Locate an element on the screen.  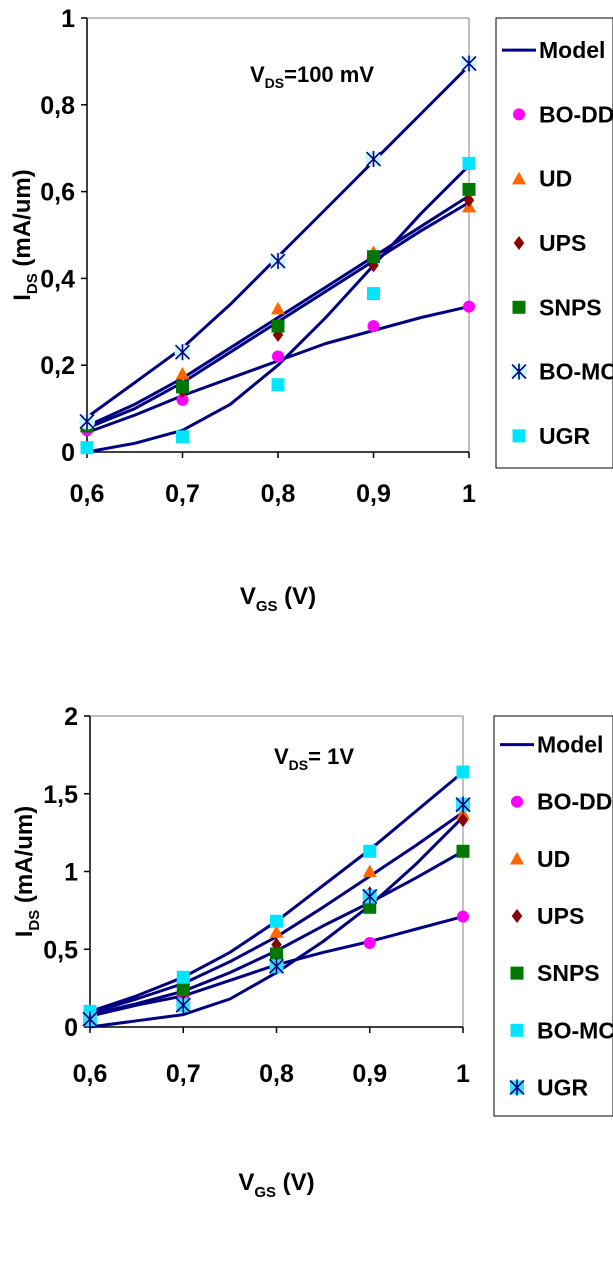
legend-item-ugr: UGR is located at coordinates (549, 1087).